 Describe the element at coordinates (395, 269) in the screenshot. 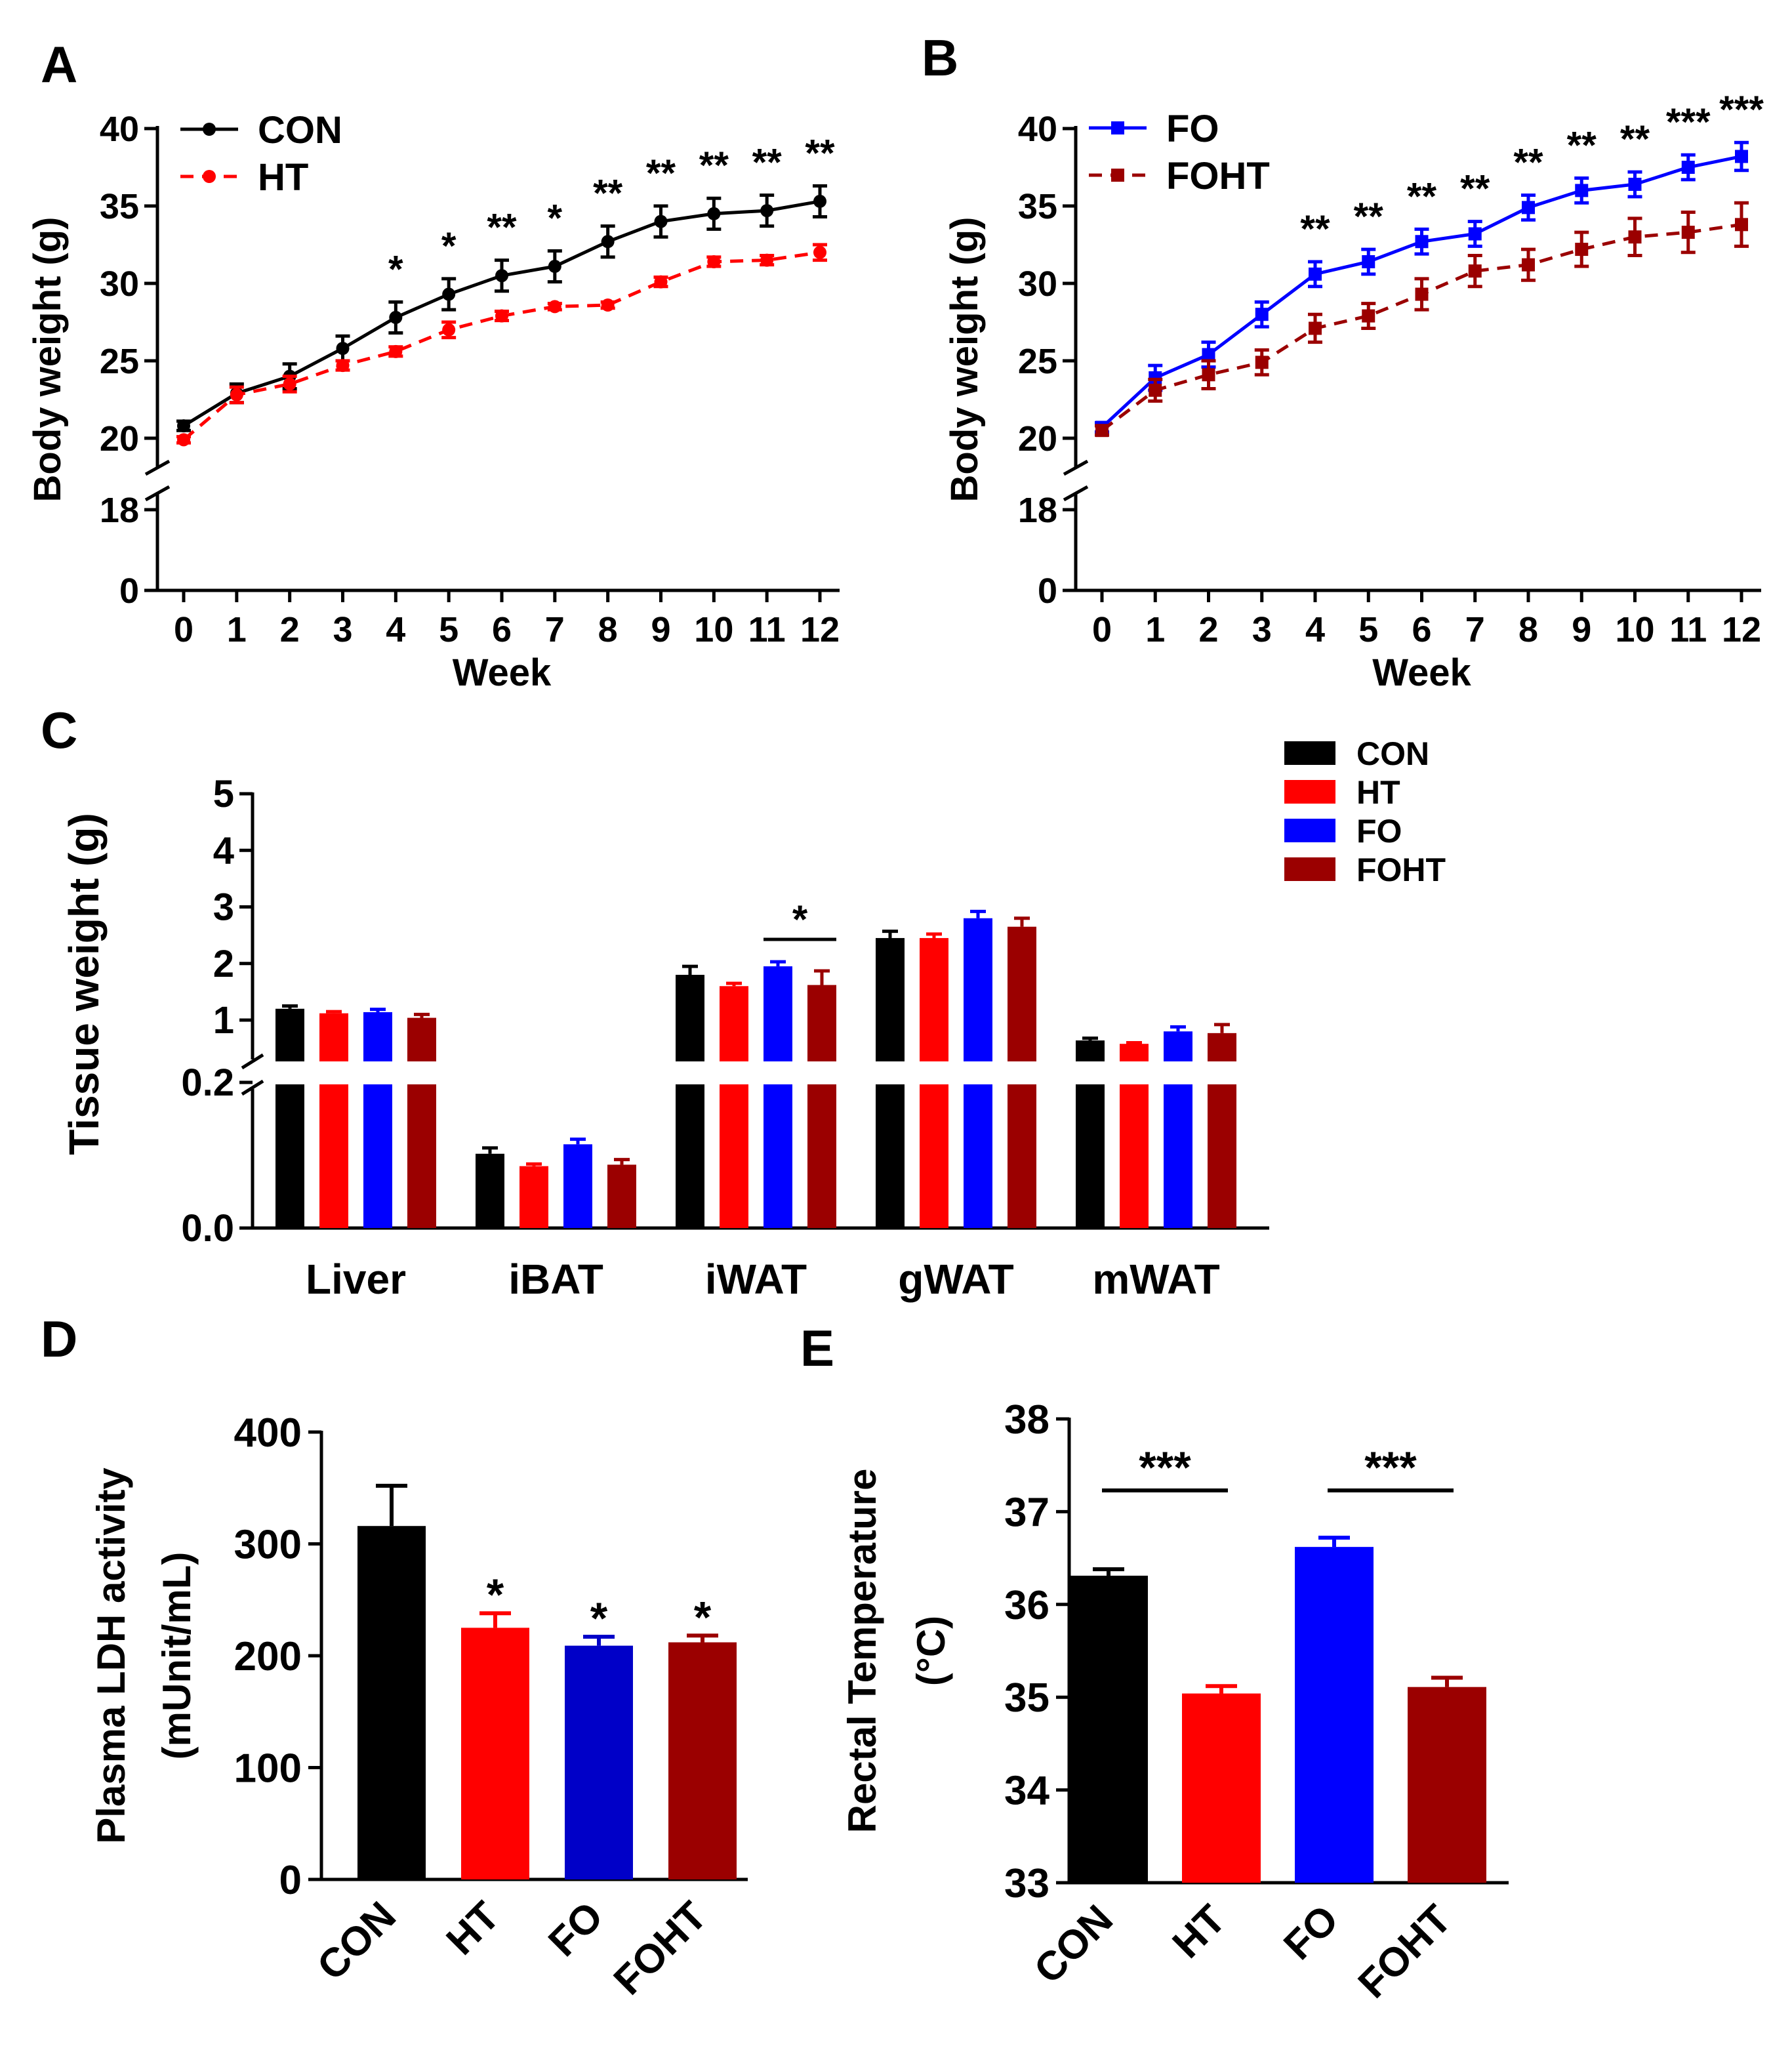

I see `panel-a-significance-label: *` at that location.